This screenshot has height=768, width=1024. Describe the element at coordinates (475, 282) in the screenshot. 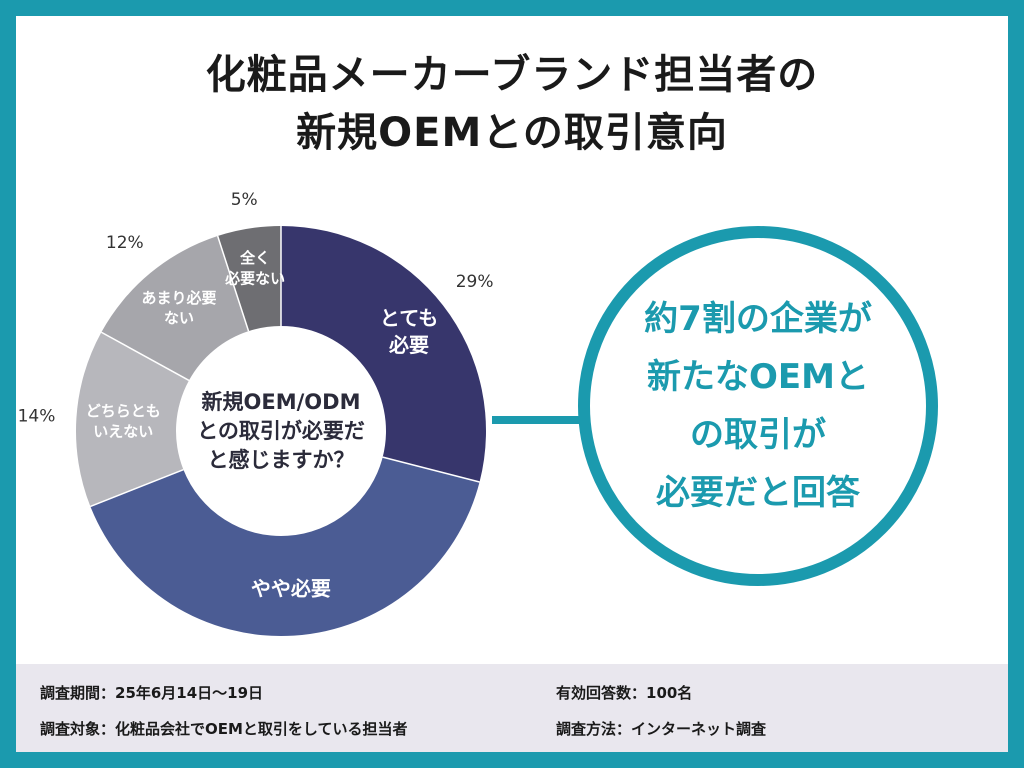

I see `percent-label-very-necessary: 29%` at that location.